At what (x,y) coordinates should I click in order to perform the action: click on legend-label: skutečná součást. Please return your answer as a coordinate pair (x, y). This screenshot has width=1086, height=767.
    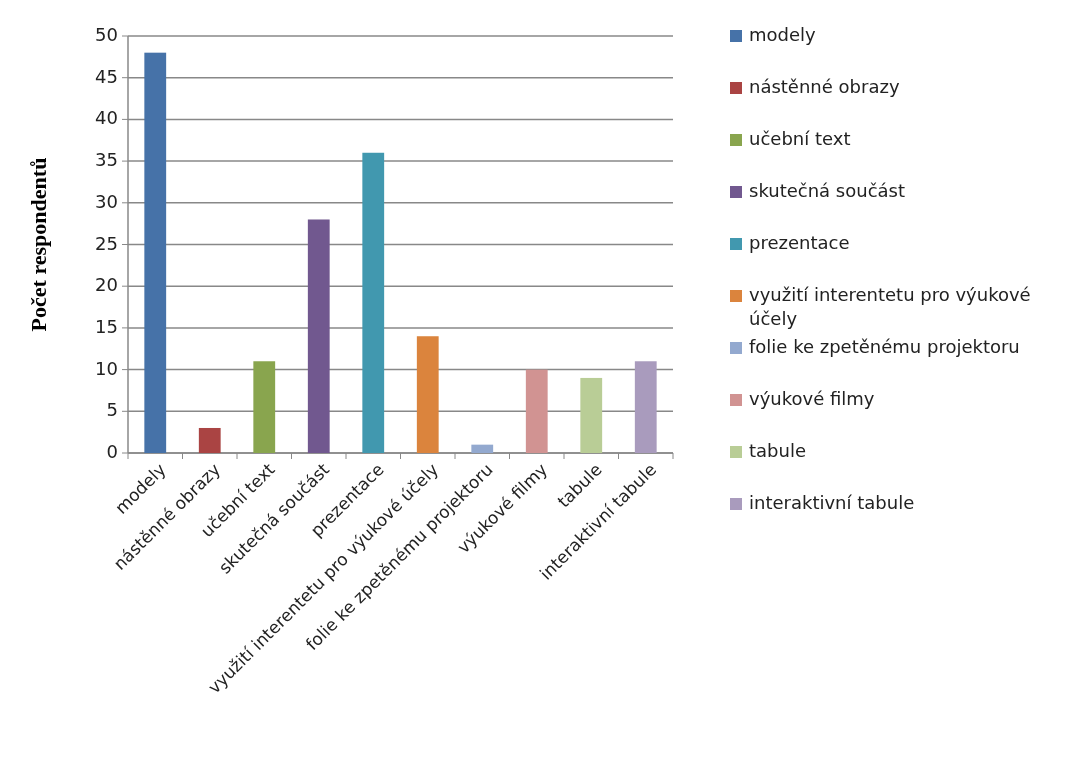
    Looking at the image, I should click on (827, 190).